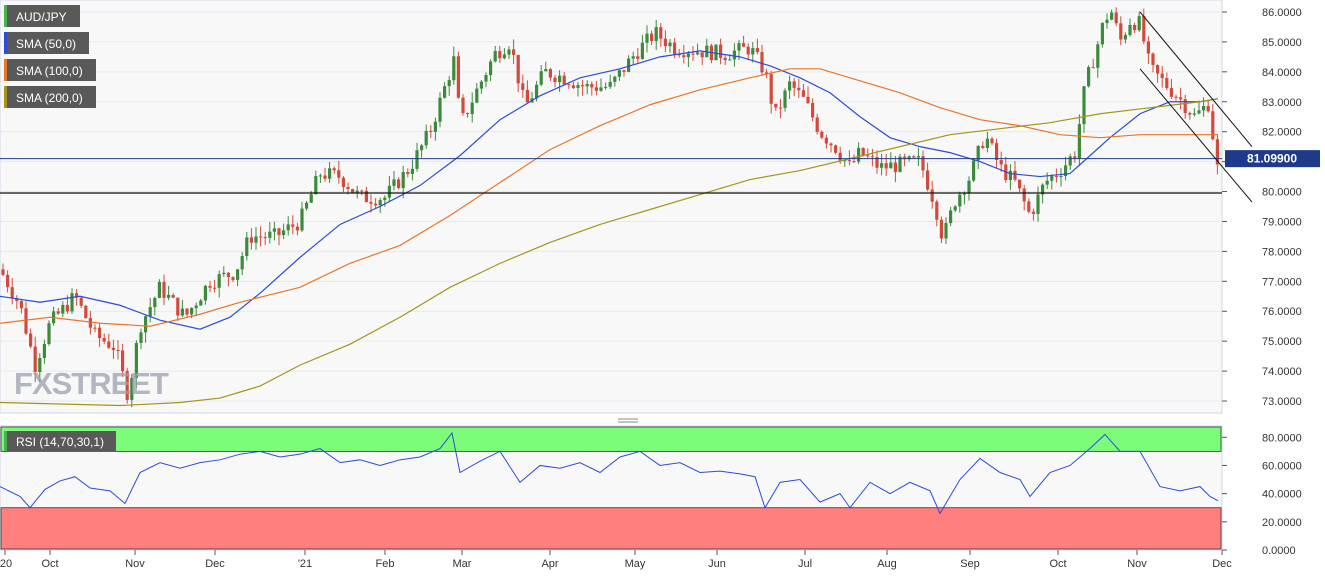 The image size is (1325, 580). Describe the element at coordinates (1282, 252) in the screenshot. I see `price-tick-label: 78.0000` at that location.